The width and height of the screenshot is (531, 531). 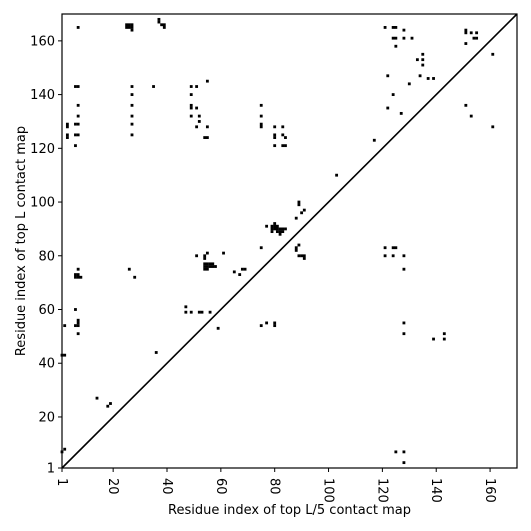 I want to click on y-tick-label: 40, so click(x=46, y=364).